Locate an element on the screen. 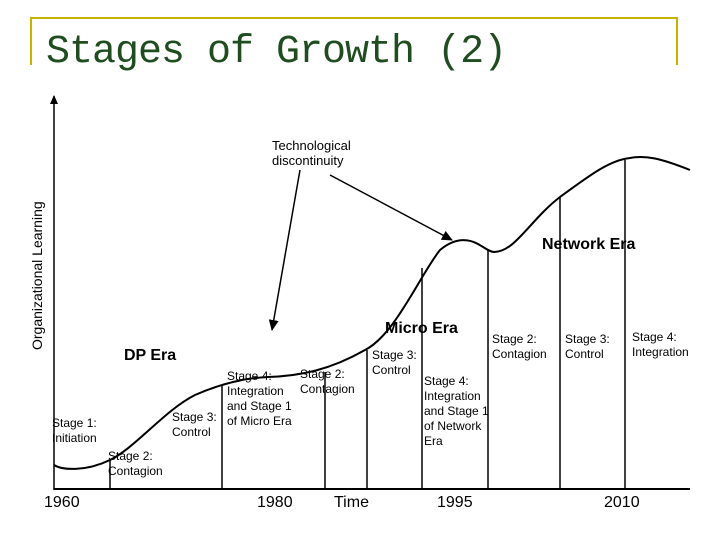 The width and height of the screenshot is (720, 540). era-label-network: Network Era is located at coordinates (589, 244).